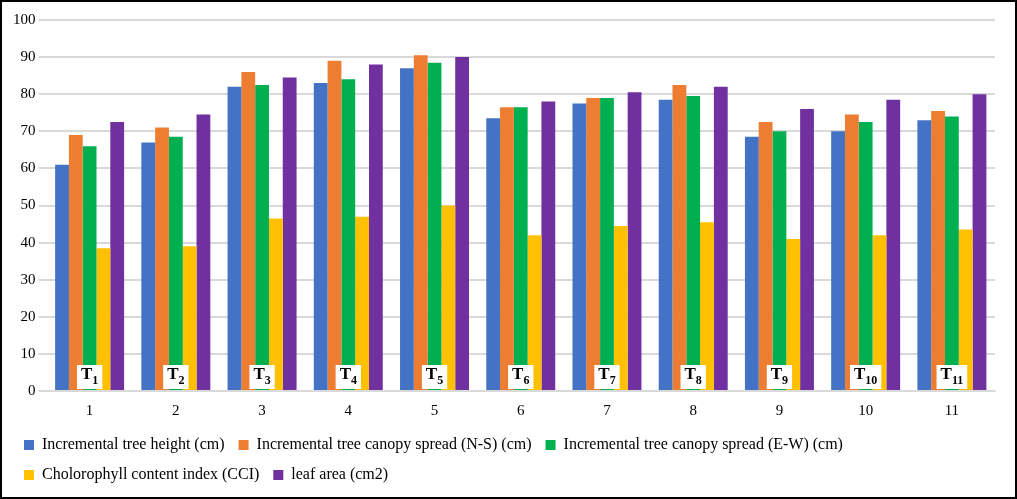 This screenshot has width=1017, height=499. Describe the element at coordinates (28, 56) in the screenshot. I see `y-tick-label: 90` at that location.